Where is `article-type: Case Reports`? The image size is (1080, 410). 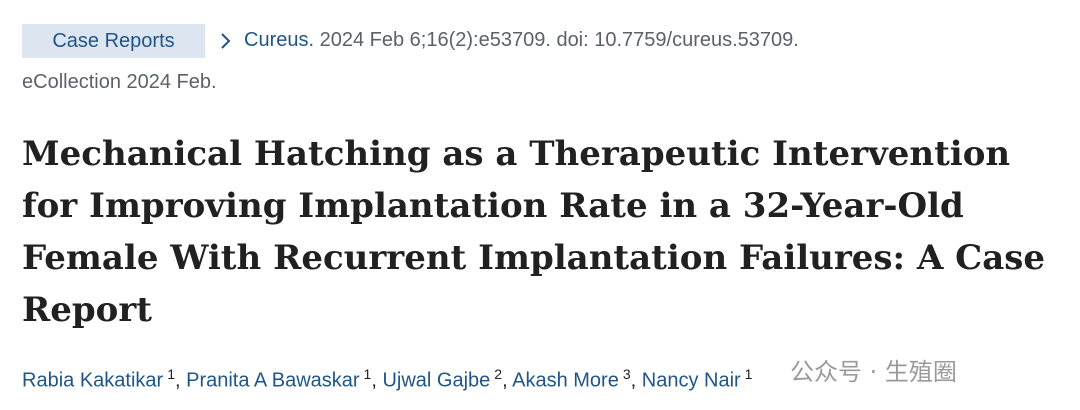 article-type: Case Reports is located at coordinates (113, 41).